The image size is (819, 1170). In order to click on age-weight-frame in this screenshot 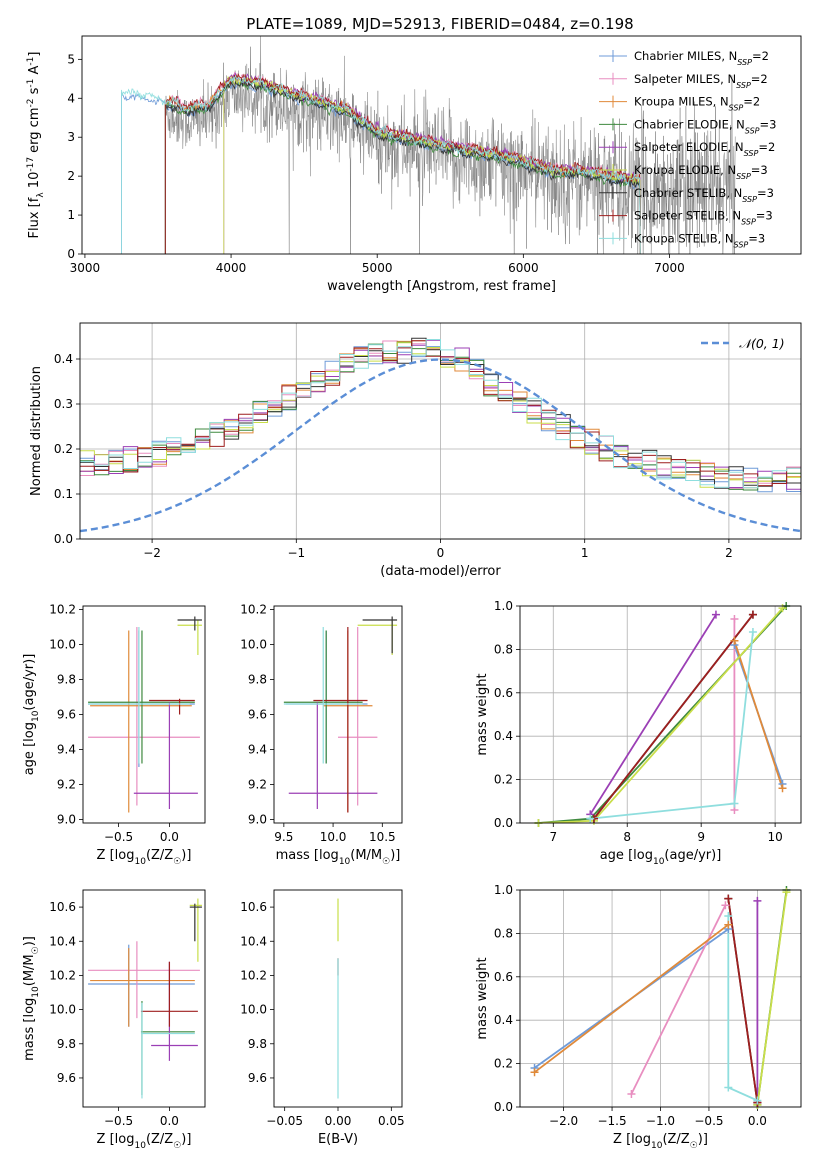, I will do `click(660, 714)`.